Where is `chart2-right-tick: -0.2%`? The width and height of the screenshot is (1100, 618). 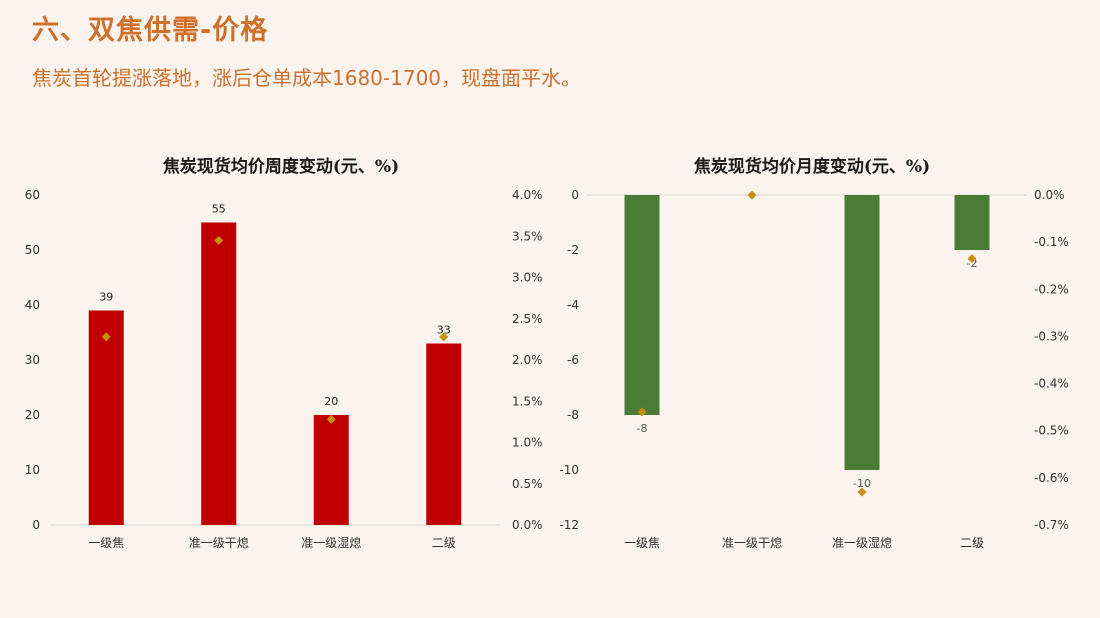 chart2-right-tick: -0.2% is located at coordinates (1051, 289).